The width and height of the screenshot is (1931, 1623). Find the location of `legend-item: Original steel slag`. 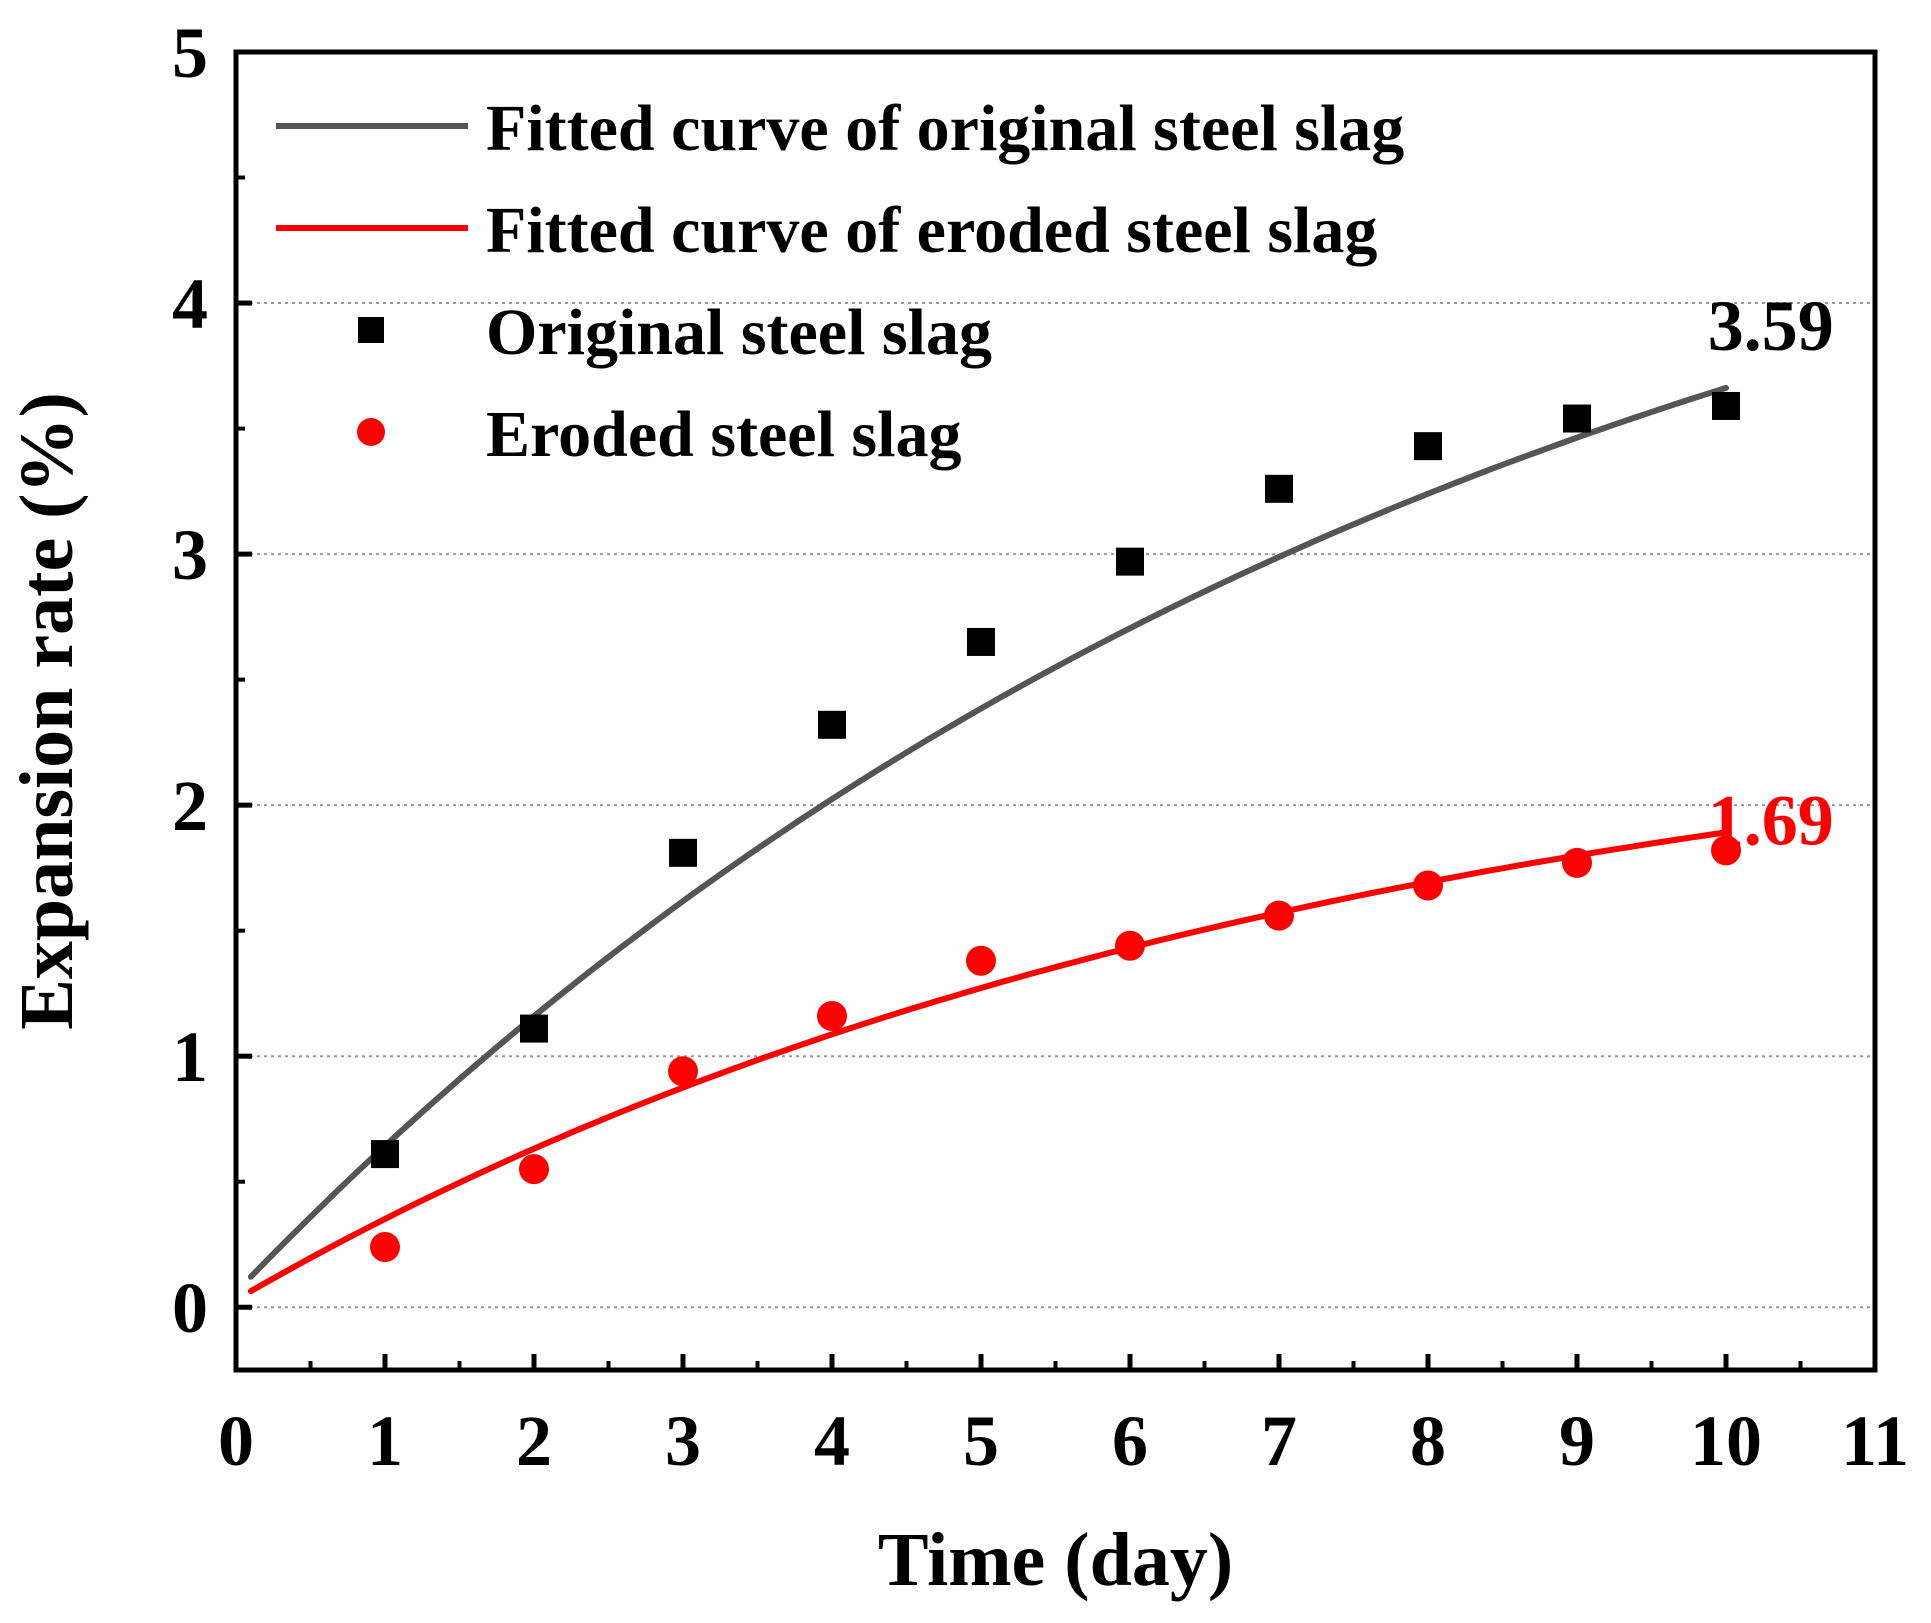

legend-item: Original steel slag is located at coordinates (675, 332).